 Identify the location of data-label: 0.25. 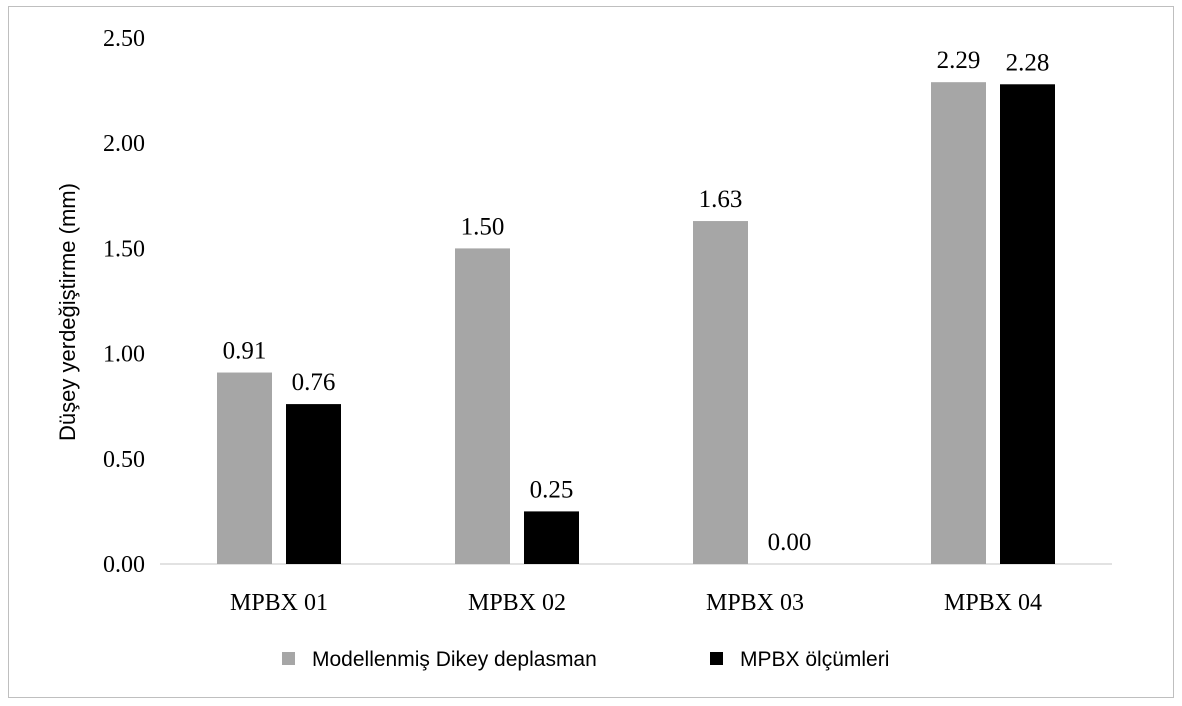
(552, 489).